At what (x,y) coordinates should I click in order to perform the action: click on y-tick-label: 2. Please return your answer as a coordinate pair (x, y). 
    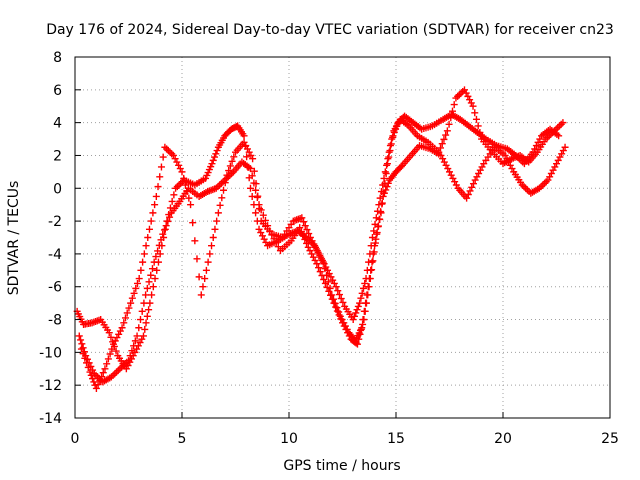
    Looking at the image, I should click on (57, 156).